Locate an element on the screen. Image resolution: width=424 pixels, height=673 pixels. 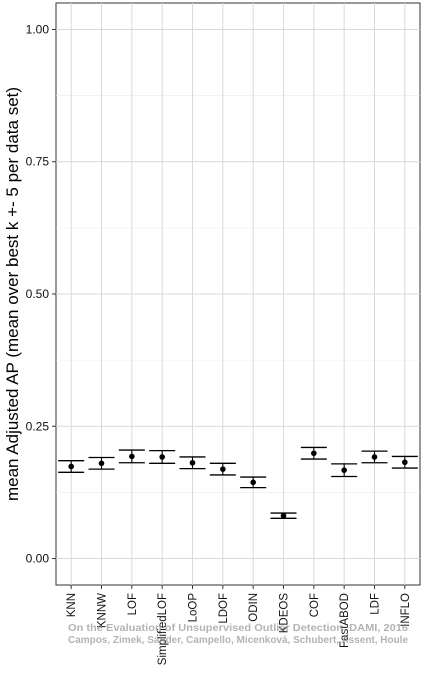
data-point-knn is located at coordinates (71, 466).